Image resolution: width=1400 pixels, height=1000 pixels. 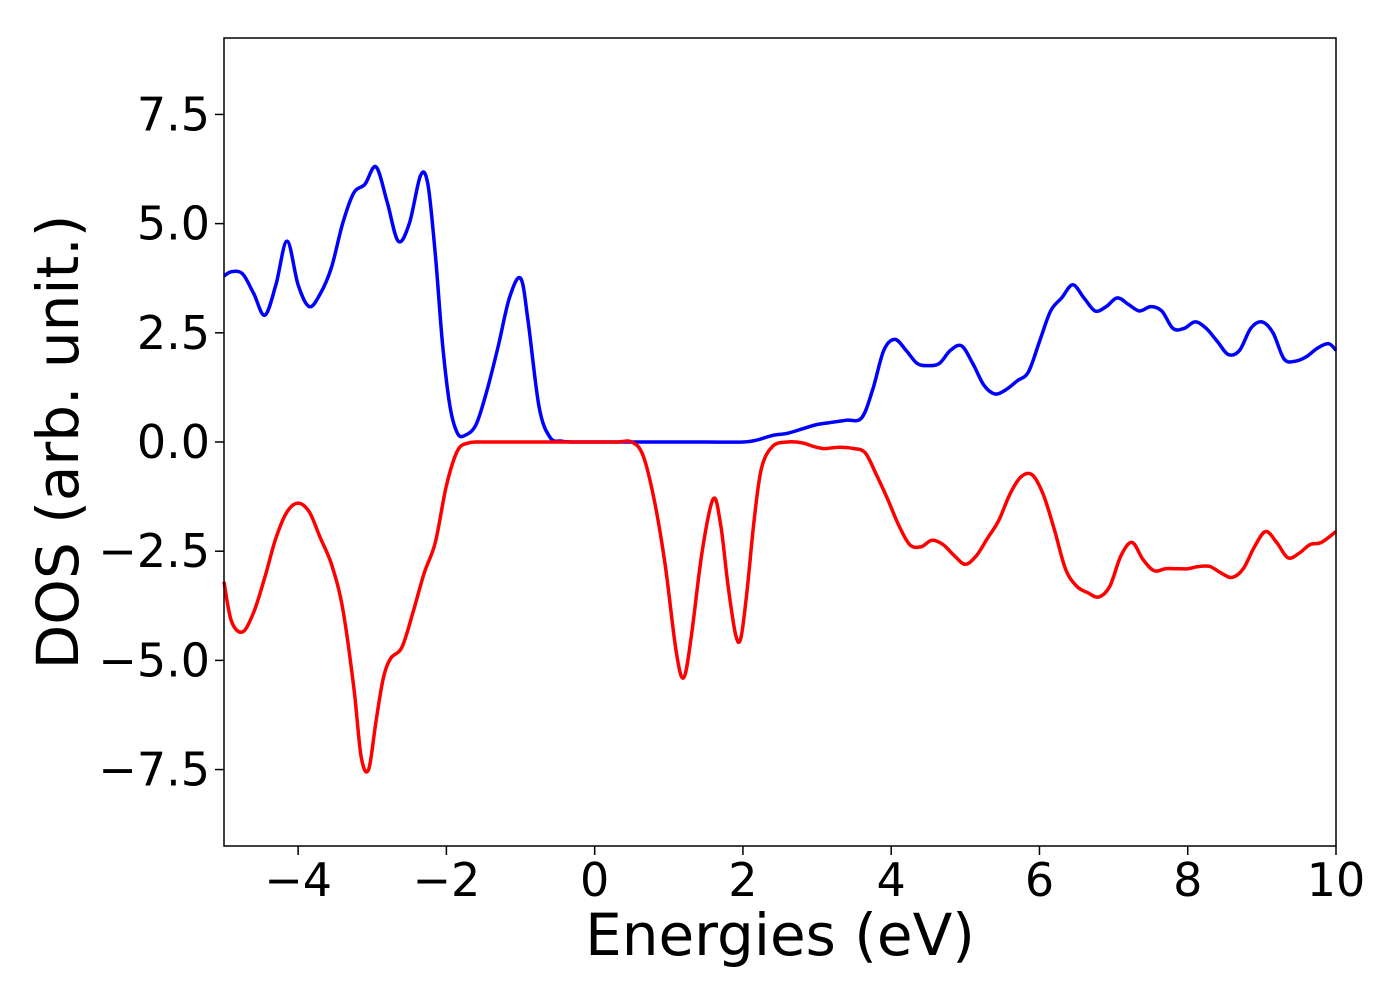 What do you see at coordinates (298, 880) in the screenshot?
I see `x-tick-label: −4` at bounding box center [298, 880].